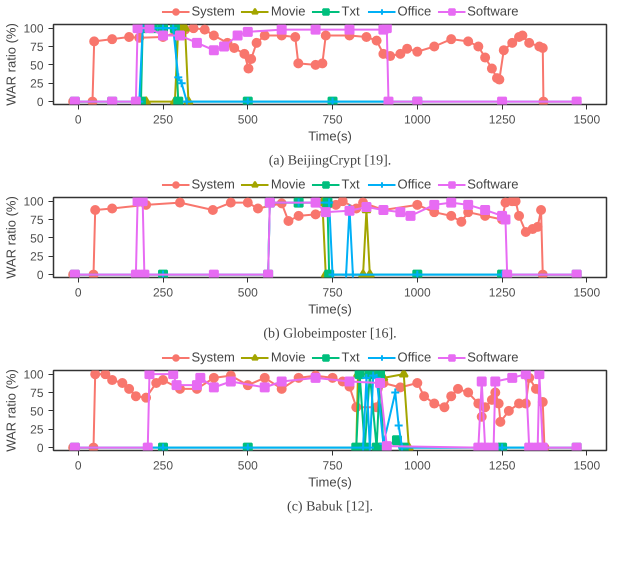 The height and width of the screenshot is (585, 633). I want to click on text: (c) Babuk [12]., so click(330, 507).